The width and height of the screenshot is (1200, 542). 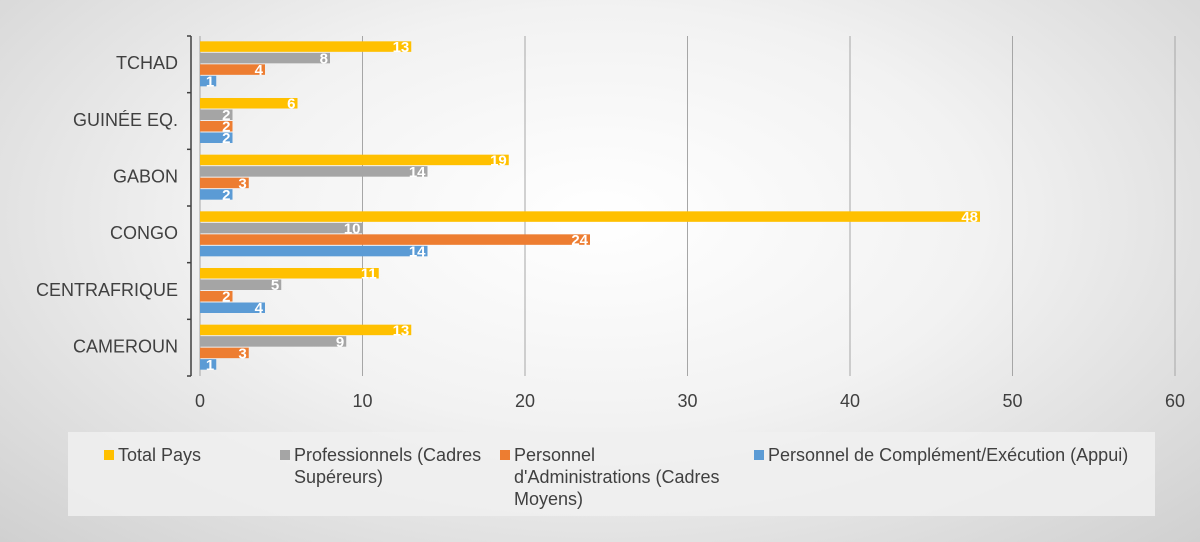 What do you see at coordinates (275, 285) in the screenshot?
I see `value-label: 5` at bounding box center [275, 285].